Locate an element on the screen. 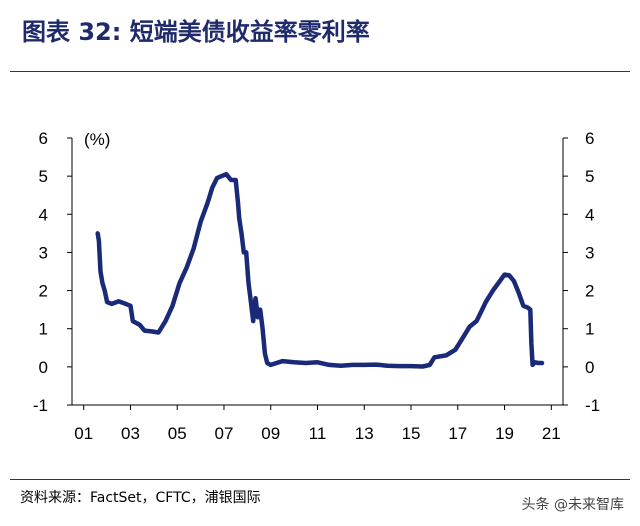  footer-divider is located at coordinates (320, 479).